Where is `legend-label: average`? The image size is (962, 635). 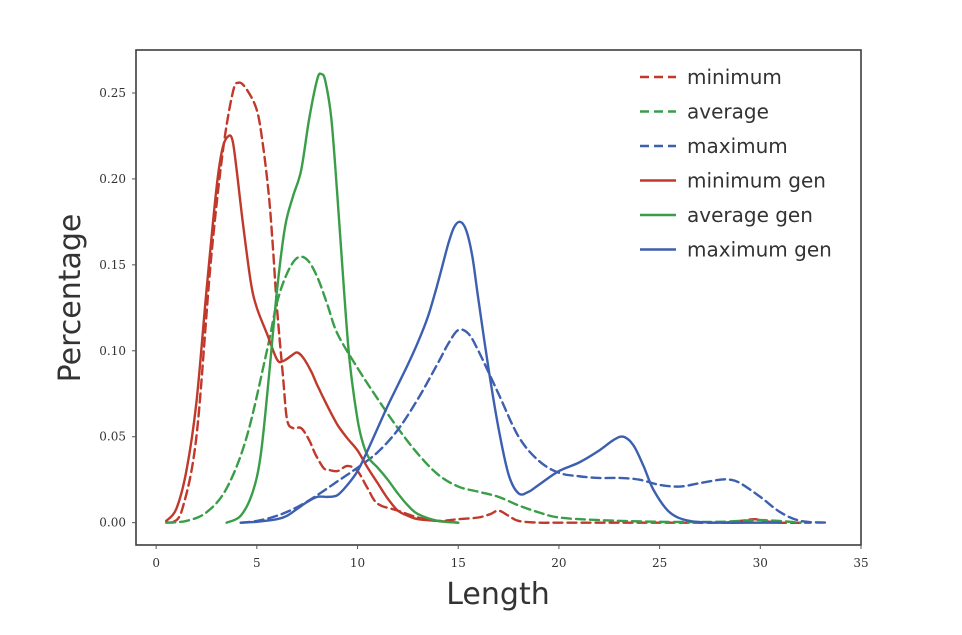 legend-label: average is located at coordinates (728, 112).